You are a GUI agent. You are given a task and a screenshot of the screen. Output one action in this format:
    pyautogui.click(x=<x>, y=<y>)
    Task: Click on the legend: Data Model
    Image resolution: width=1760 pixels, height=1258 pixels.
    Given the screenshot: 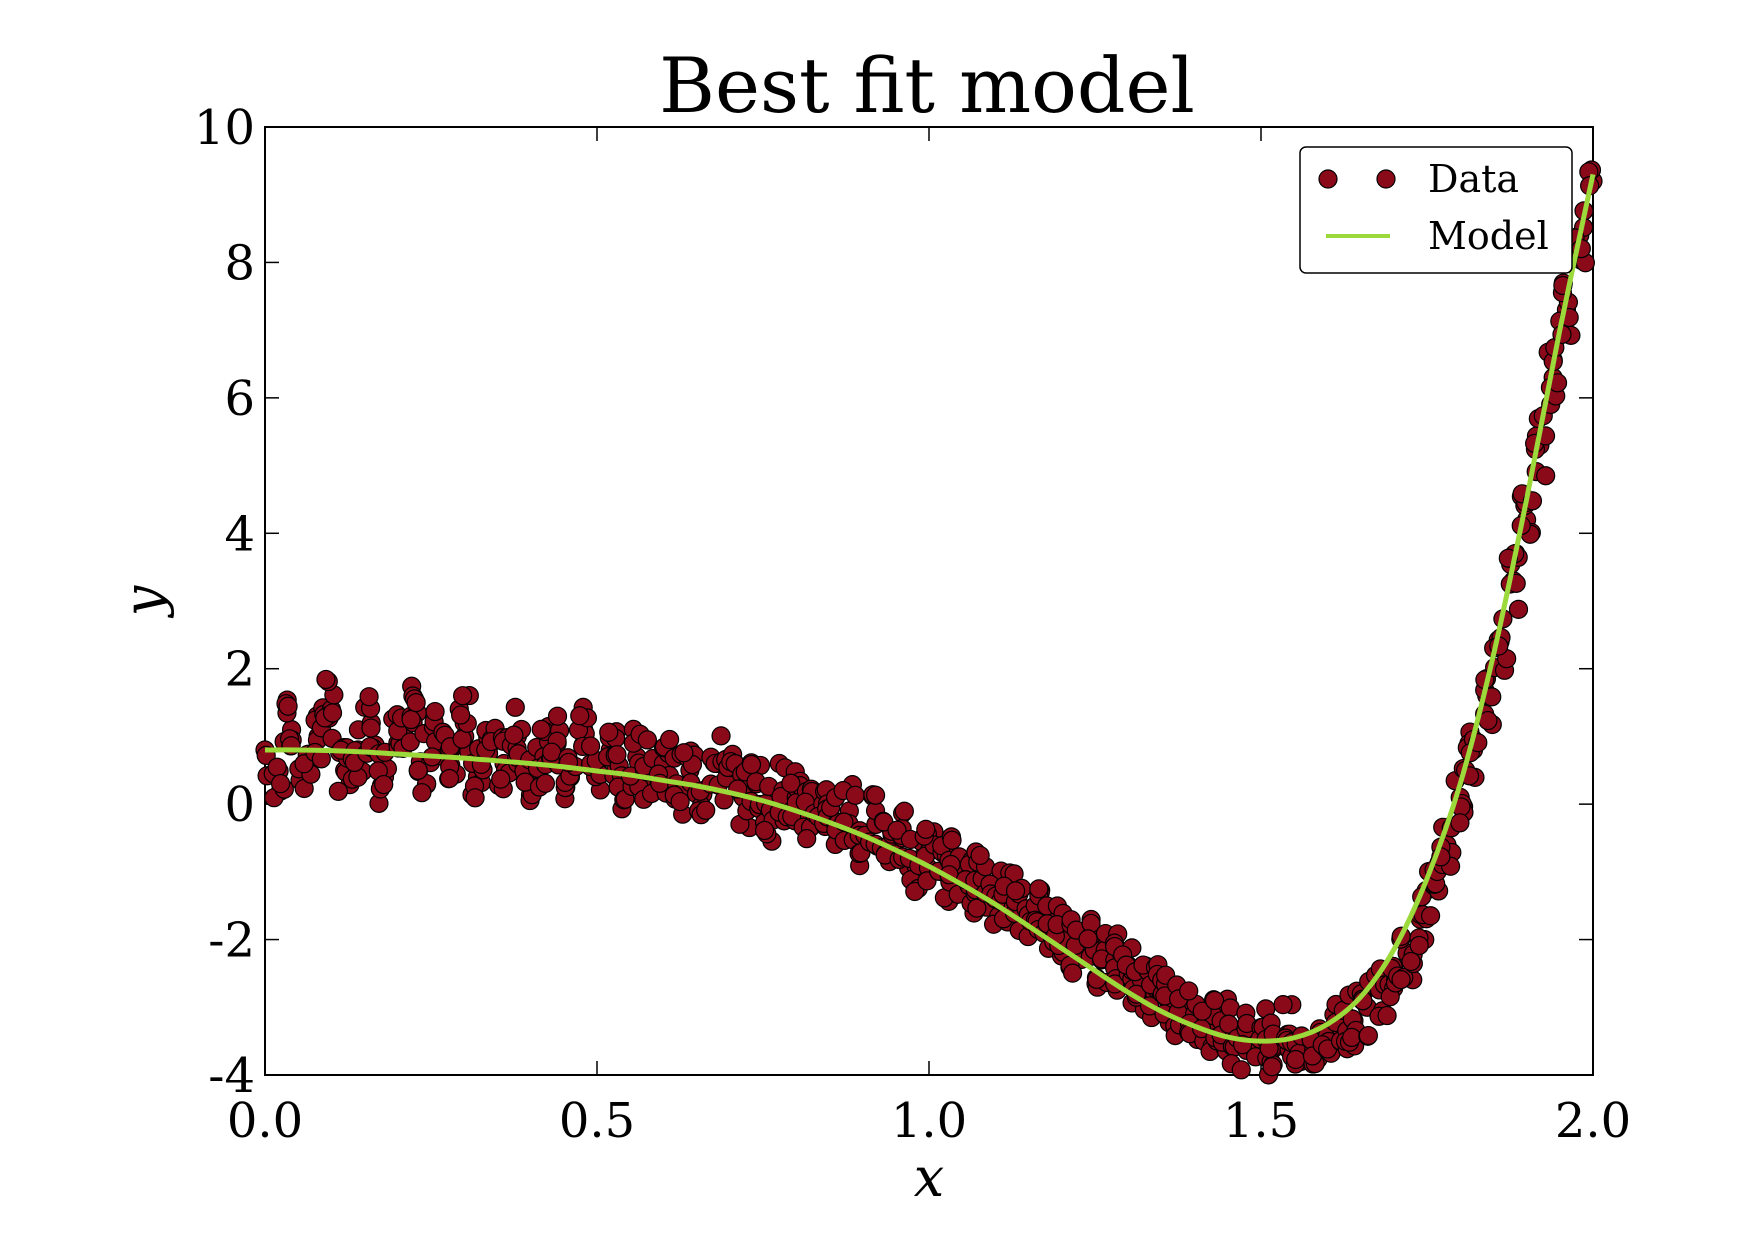 What is the action you would take?
    pyautogui.click(x=1436, y=210)
    